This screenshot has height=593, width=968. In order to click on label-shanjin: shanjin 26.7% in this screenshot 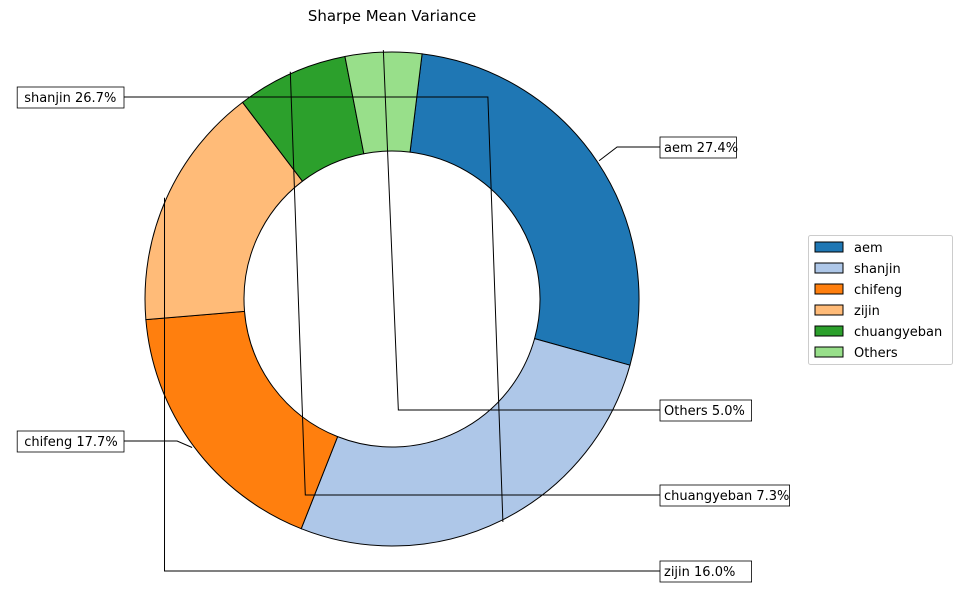, I will do `click(70, 98)`.